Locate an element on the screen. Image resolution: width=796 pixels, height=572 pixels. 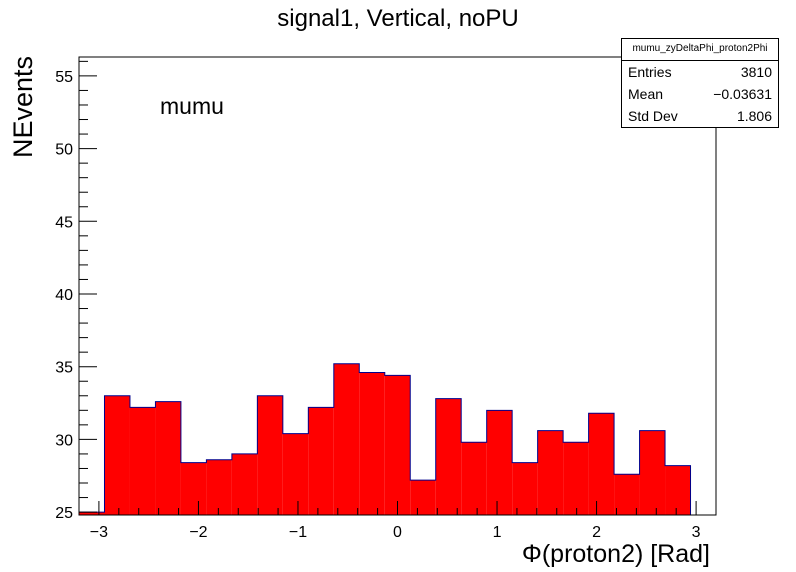
x-tick-label: −1 is located at coordinates (298, 532).